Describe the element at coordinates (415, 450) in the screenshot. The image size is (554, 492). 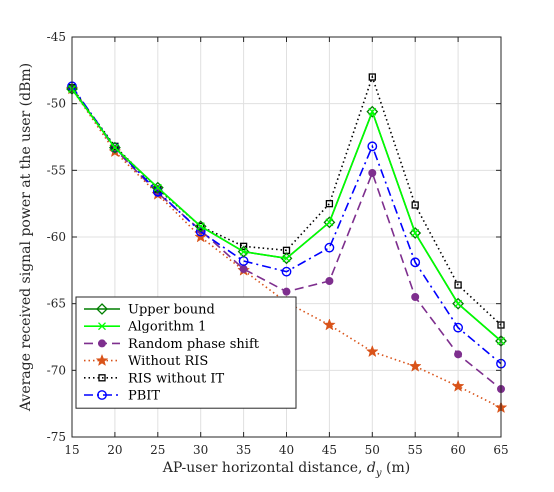
I see `x-tick-label: 55` at that location.